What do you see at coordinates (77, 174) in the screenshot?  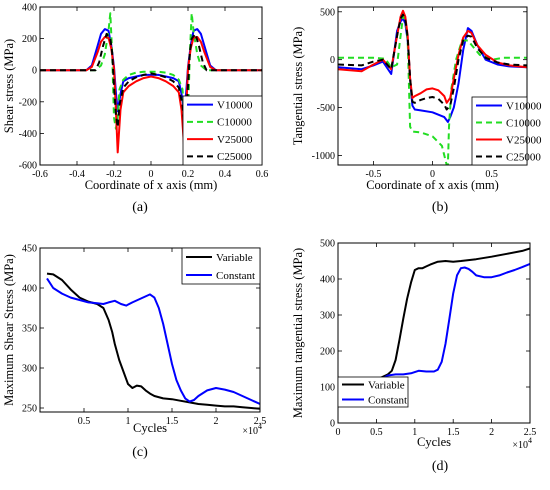 I see `x-tick-label: -0.4` at bounding box center [77, 174].